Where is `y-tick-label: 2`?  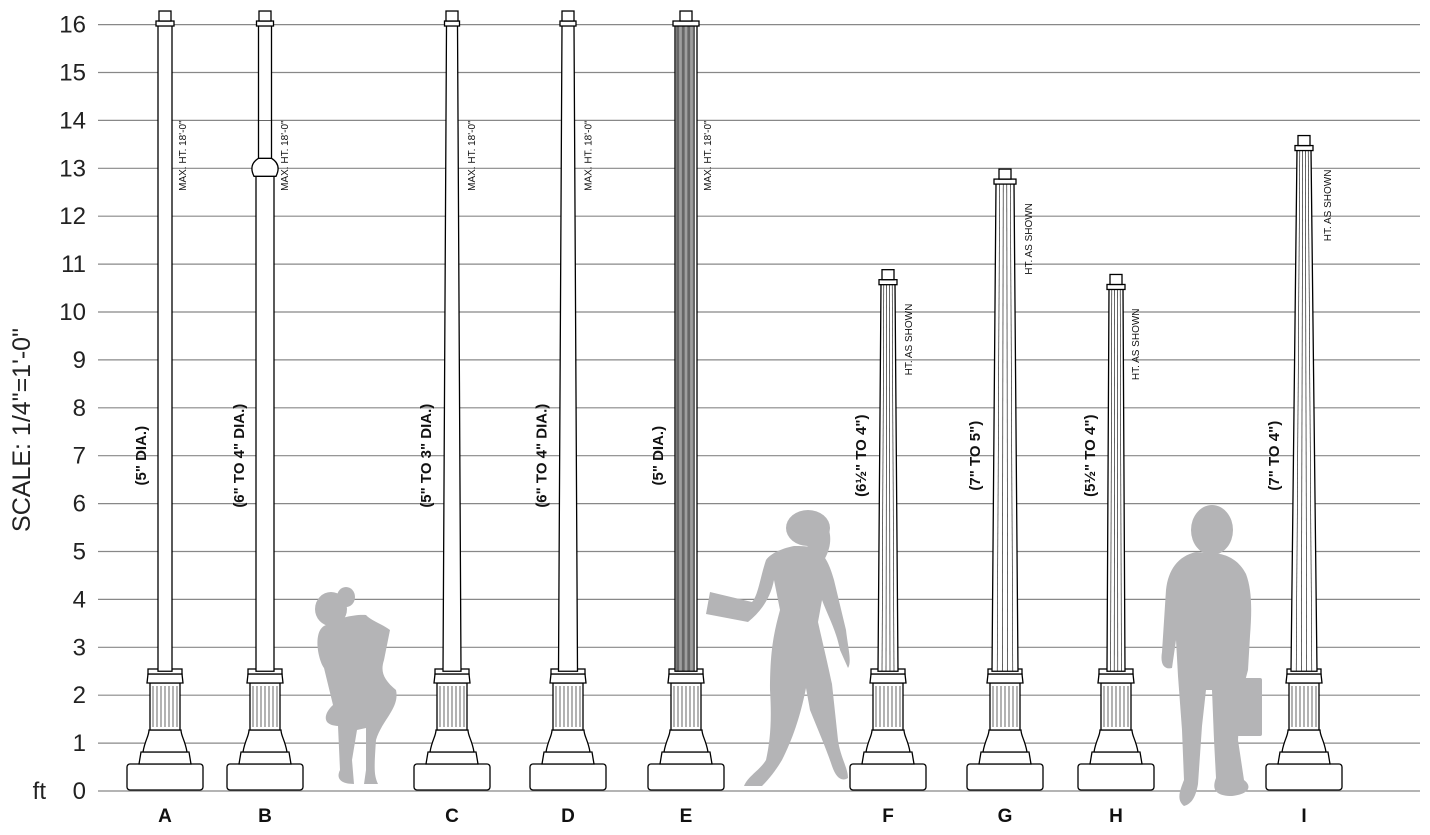 y-tick-label: 2 is located at coordinates (79, 695).